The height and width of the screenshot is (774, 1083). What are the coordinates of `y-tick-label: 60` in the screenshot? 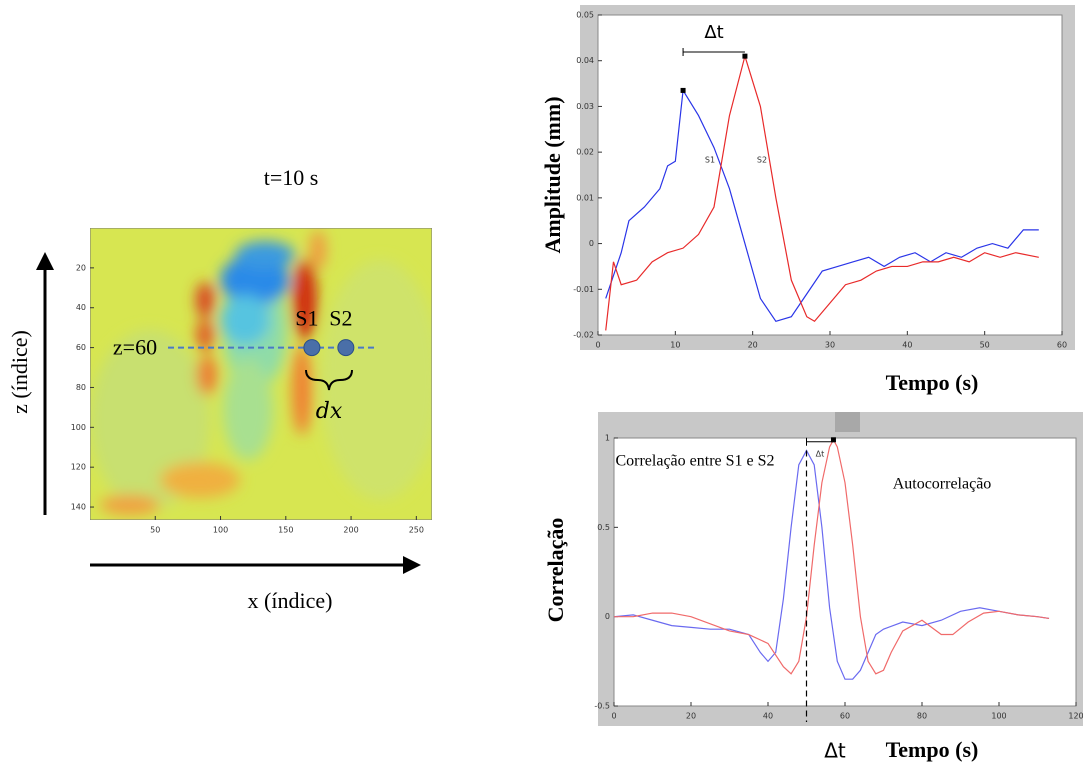 It's located at (81, 347).